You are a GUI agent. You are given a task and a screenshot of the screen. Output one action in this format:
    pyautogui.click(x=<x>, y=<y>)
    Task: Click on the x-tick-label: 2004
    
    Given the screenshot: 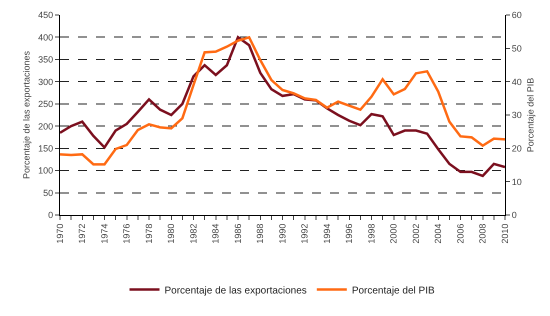 What is the action you would take?
    pyautogui.click(x=438, y=234)
    